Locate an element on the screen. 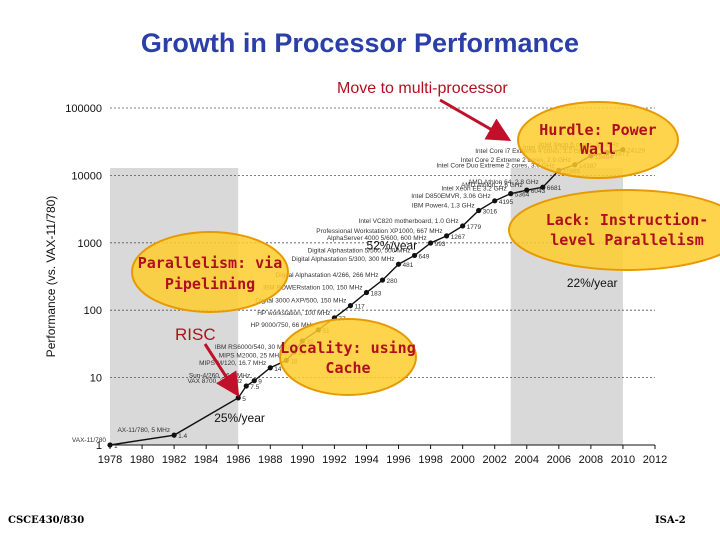 The image size is (720, 540). data-point-value: 14 is located at coordinates (278, 369).